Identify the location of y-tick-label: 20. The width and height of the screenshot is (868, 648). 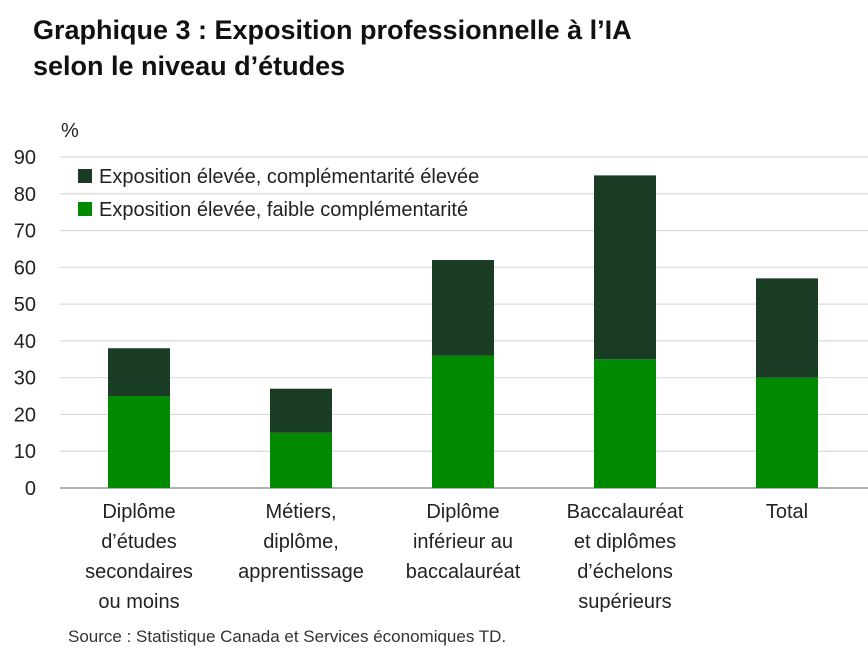
(25, 415).